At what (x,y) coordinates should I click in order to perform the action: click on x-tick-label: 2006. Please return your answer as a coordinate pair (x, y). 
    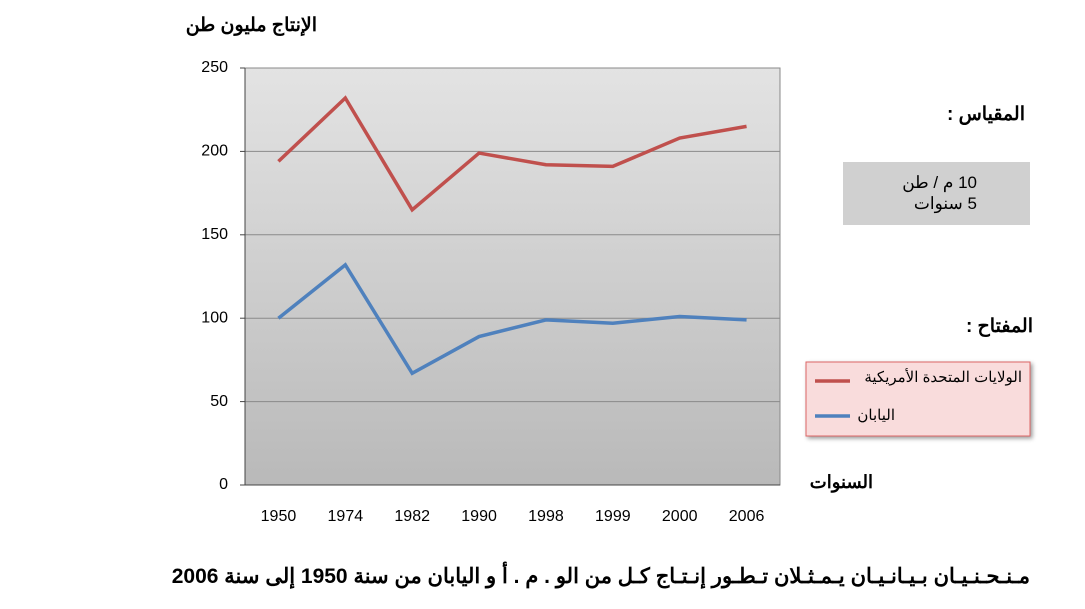
    Looking at the image, I should click on (747, 516).